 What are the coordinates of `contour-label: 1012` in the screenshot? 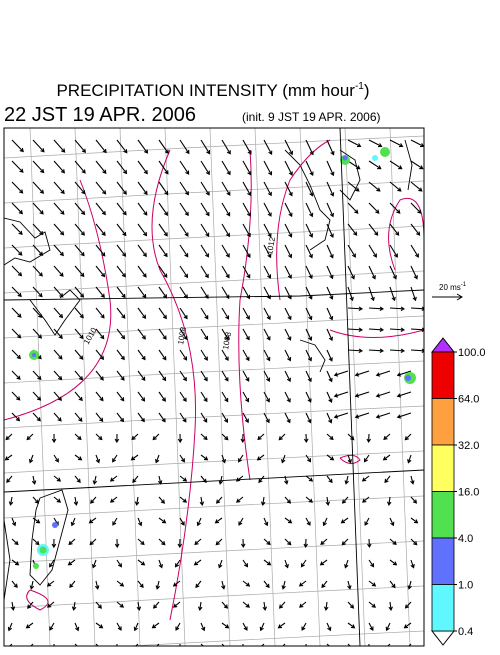 It's located at (271, 246).